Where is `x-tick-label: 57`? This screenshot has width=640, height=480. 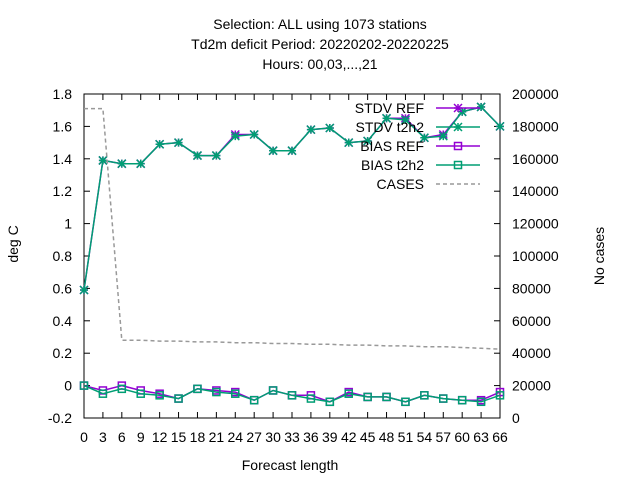 x-tick-label: 57 is located at coordinates (443, 437).